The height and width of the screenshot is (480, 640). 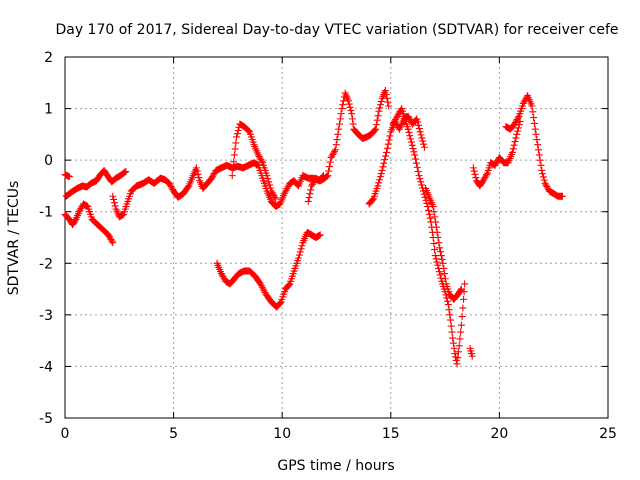 I want to click on y-tick-label: 2, so click(x=48, y=58).